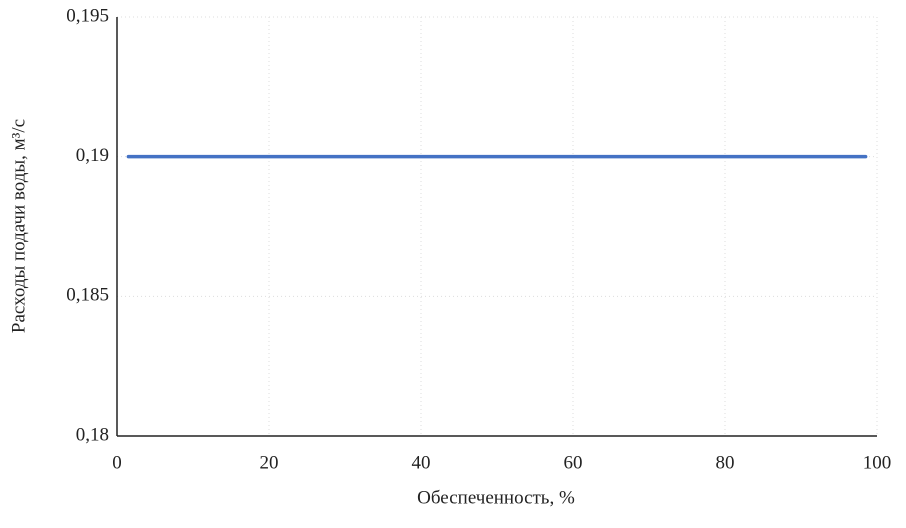 Image resolution: width=906 pixels, height=528 pixels. Describe the element at coordinates (87, 15) in the screenshot. I see `y-tick-label: 0,195` at that location.